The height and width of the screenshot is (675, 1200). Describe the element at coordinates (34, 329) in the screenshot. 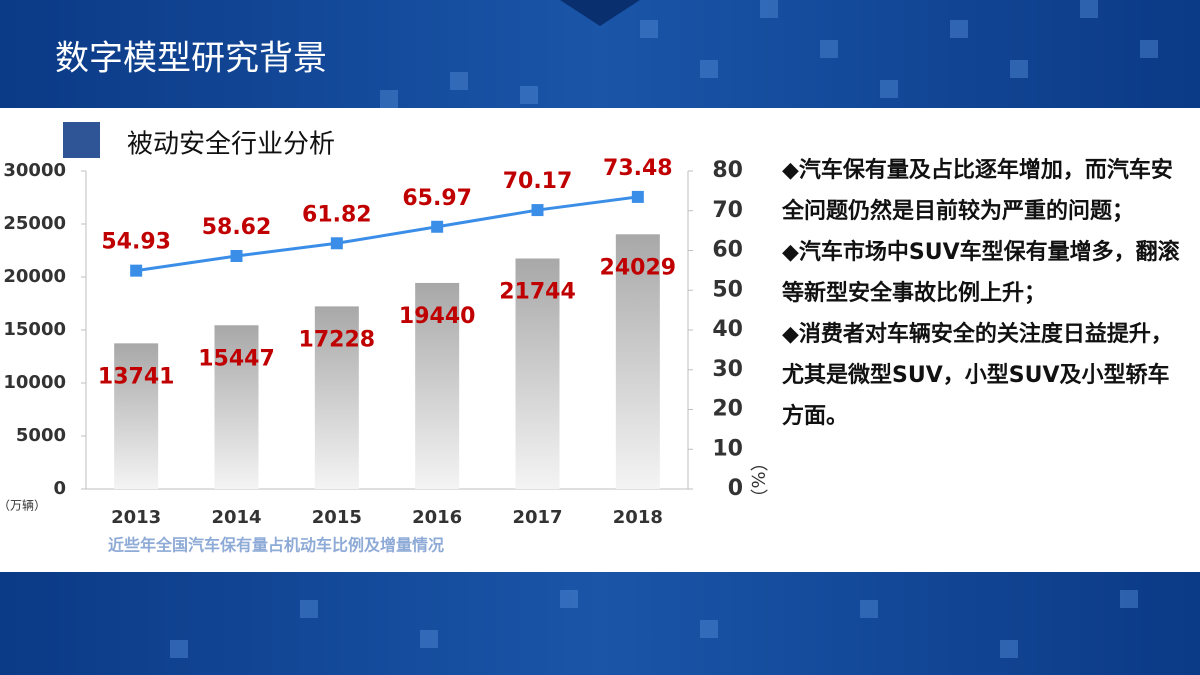

I see `y-tick-label: 15000` at that location.